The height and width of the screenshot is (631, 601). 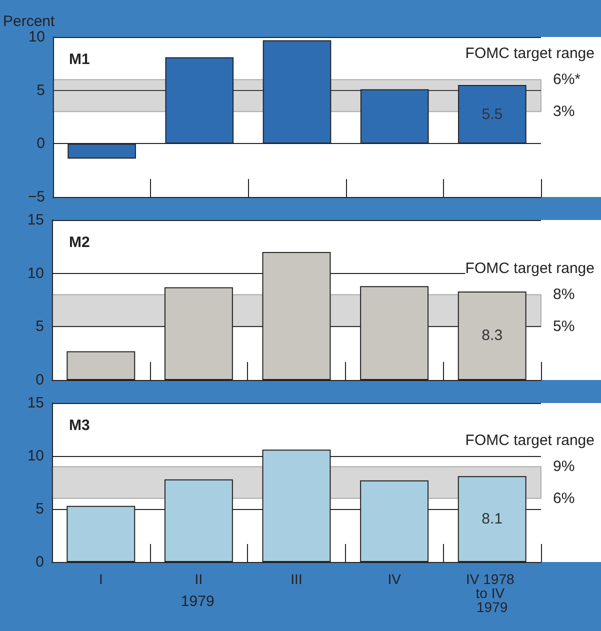 I want to click on y-axis-title: Percent, so click(x=29, y=21).